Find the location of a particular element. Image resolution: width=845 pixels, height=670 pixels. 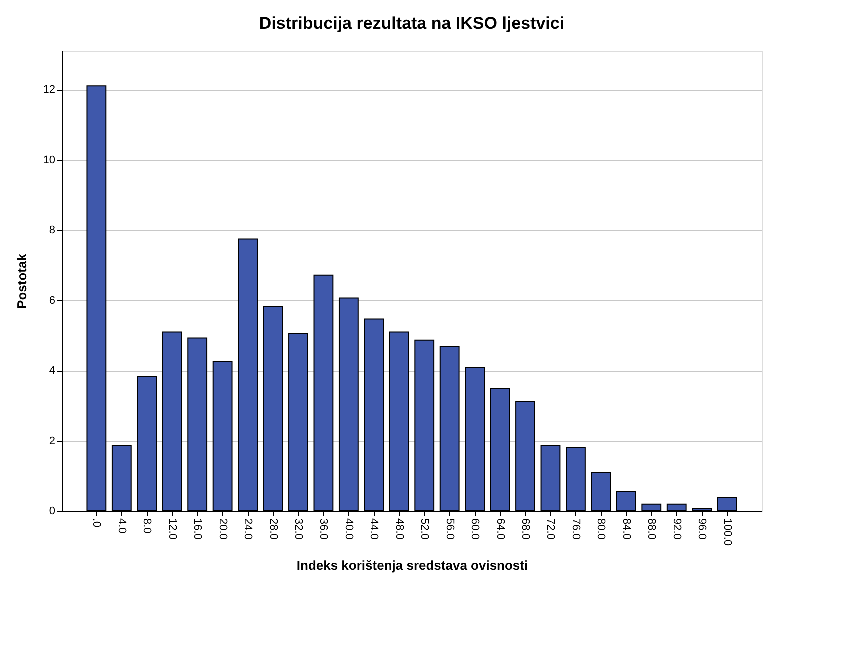

y-tick-label: 10 is located at coordinates (49, 160).